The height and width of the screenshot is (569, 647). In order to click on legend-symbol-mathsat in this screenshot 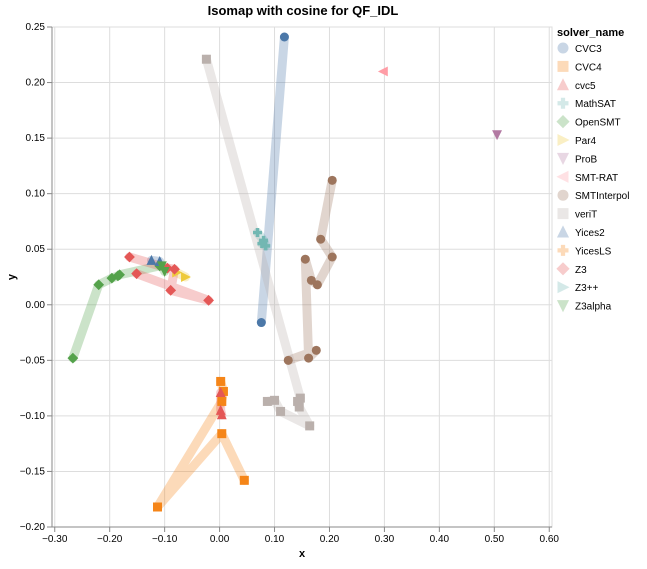, I will do `click(563, 103)`.